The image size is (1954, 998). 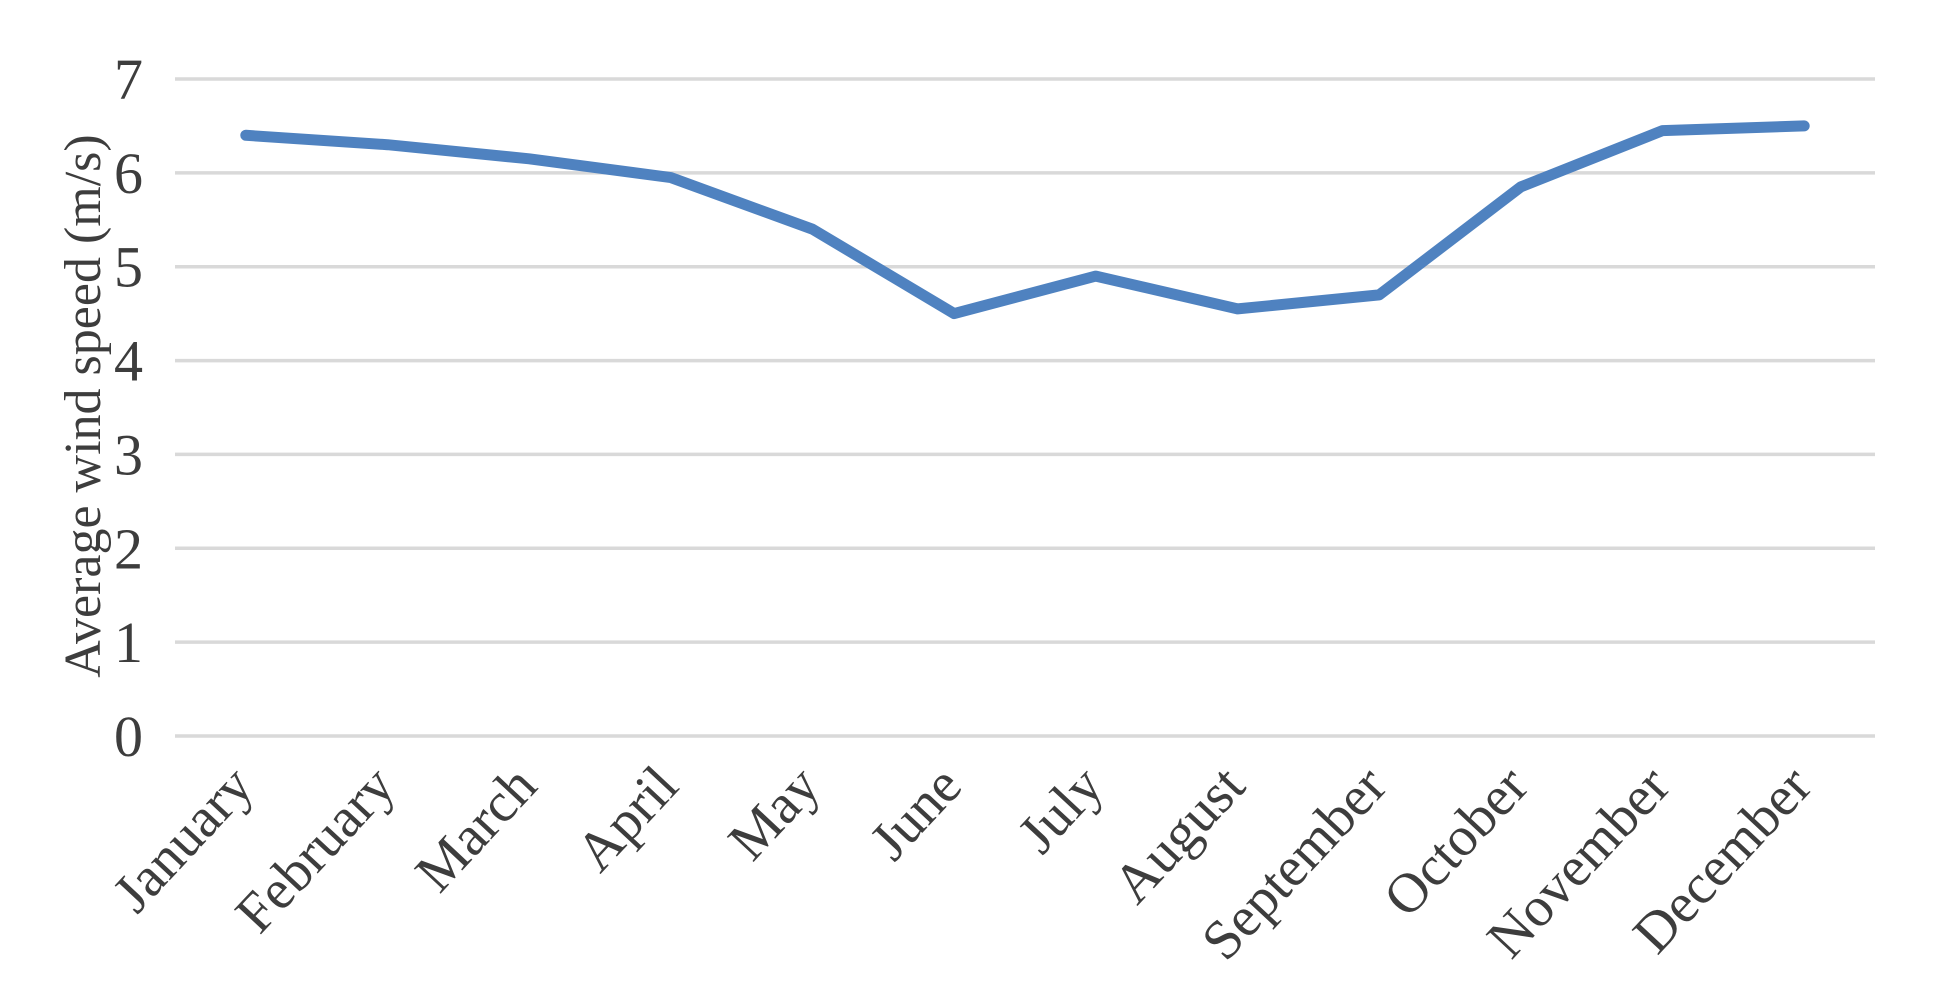 What do you see at coordinates (128, 173) in the screenshot?
I see `y-tick-label: 6` at bounding box center [128, 173].